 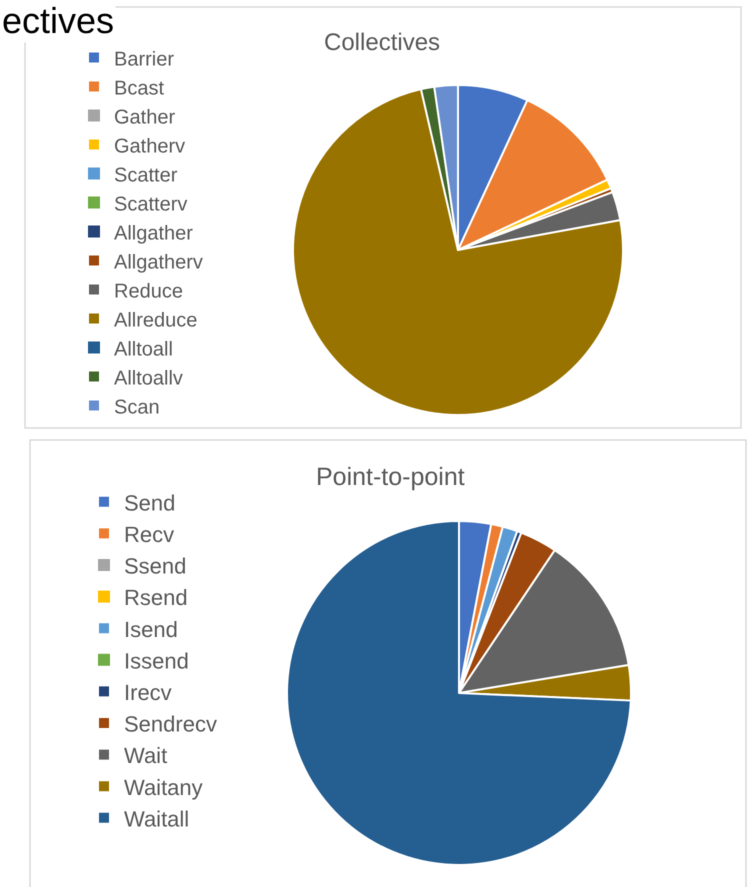 I want to click on legend-label: Barrier, so click(x=144, y=59).